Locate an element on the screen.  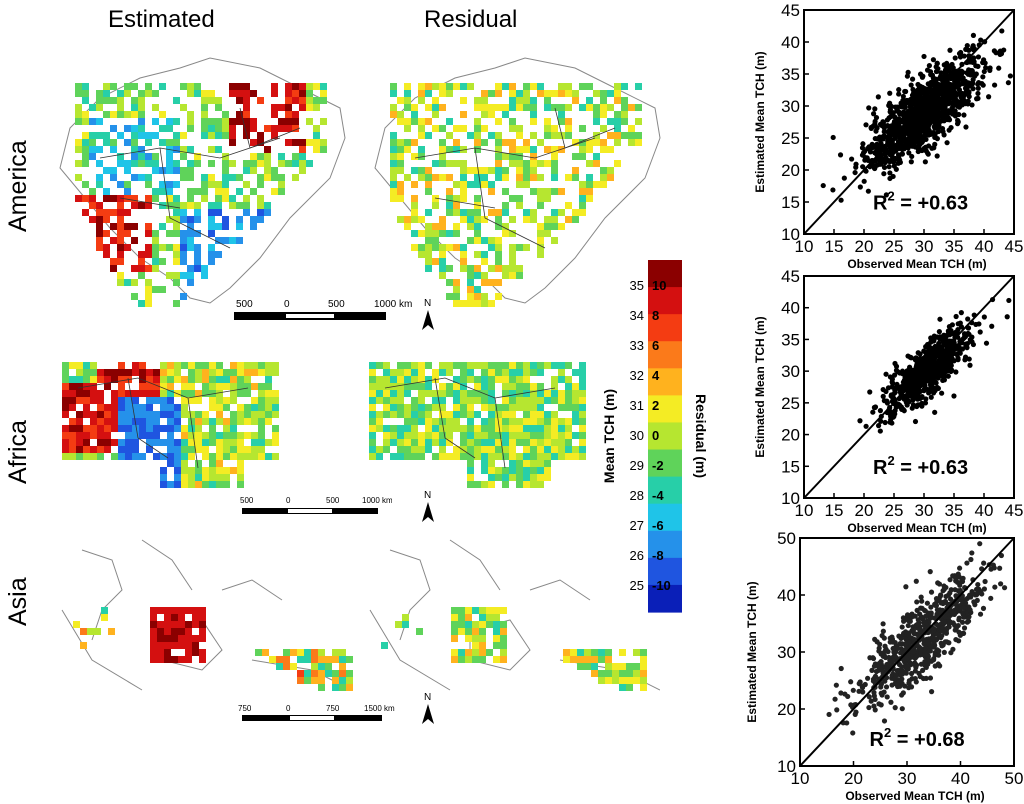
y-tick-label: 20 is located at coordinates (790, 170).